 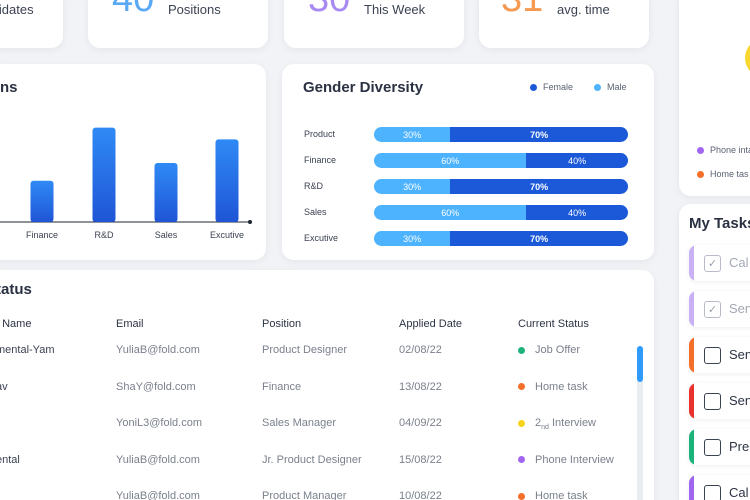 I want to click on header-email: Email, so click(x=130, y=324).